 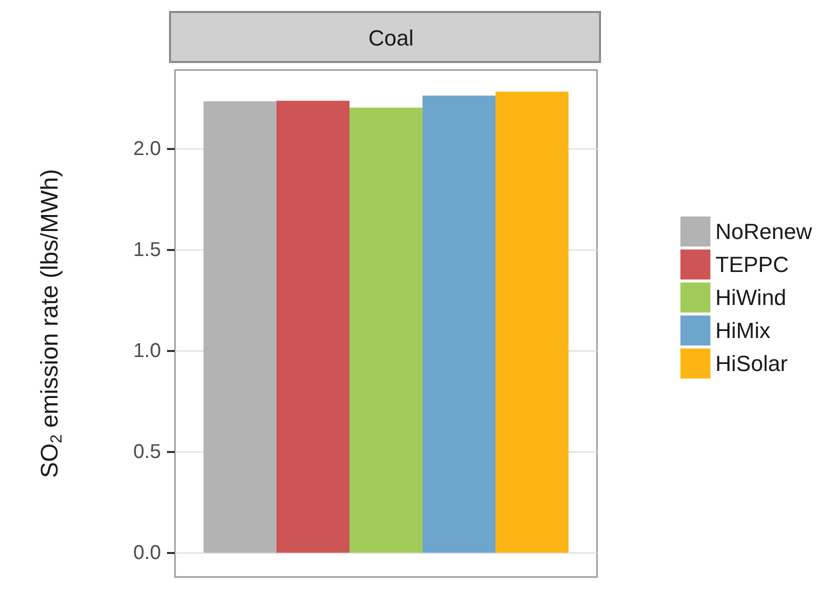 I want to click on chart-title: Coal, so click(x=391, y=38).